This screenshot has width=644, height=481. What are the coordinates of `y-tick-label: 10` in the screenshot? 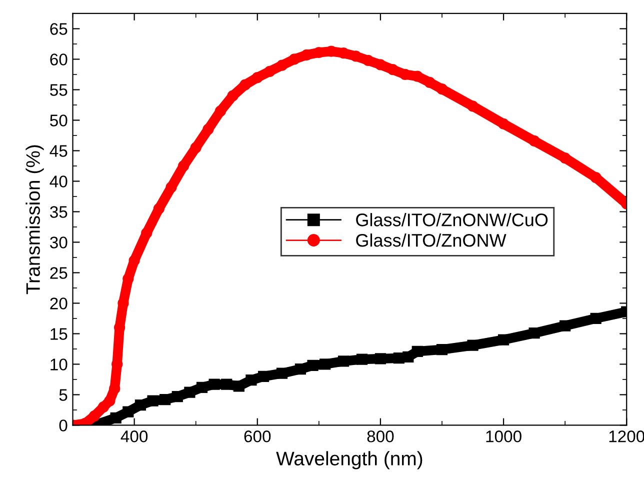 It's located at (59, 364).